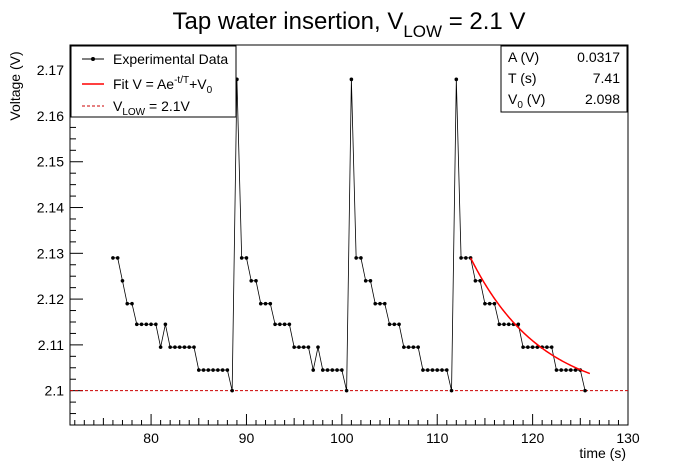  What do you see at coordinates (151, 438) in the screenshot?
I see `x-tick-label: 80` at bounding box center [151, 438].